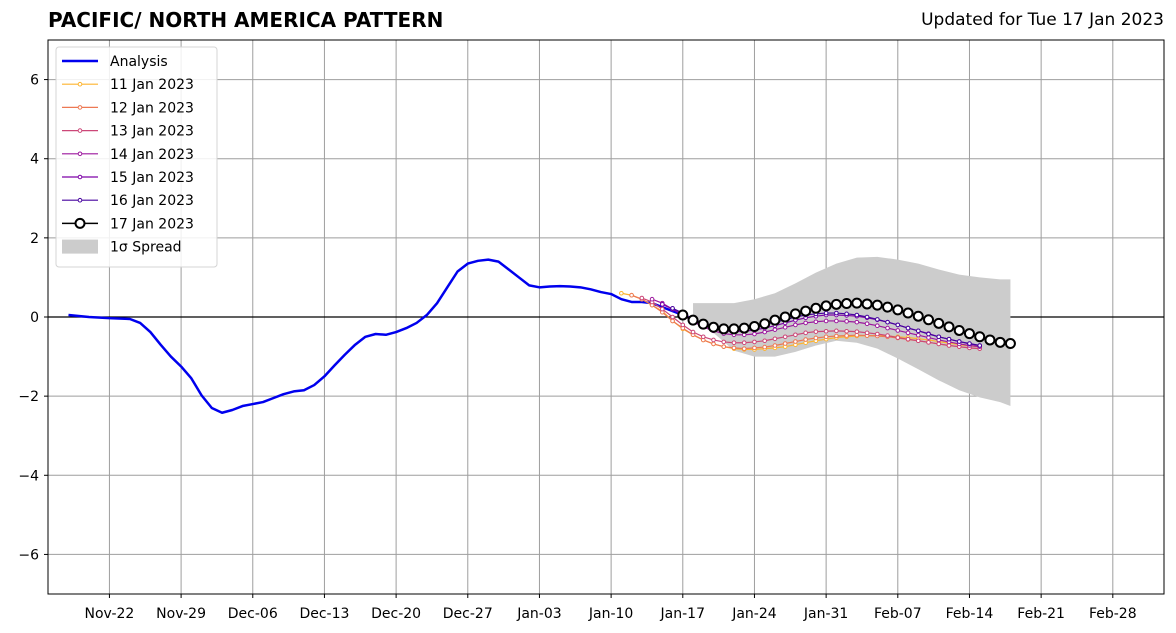 The width and height of the screenshot is (1176, 633). I want to click on x-tick-label: Jan-17, so click(682, 614).